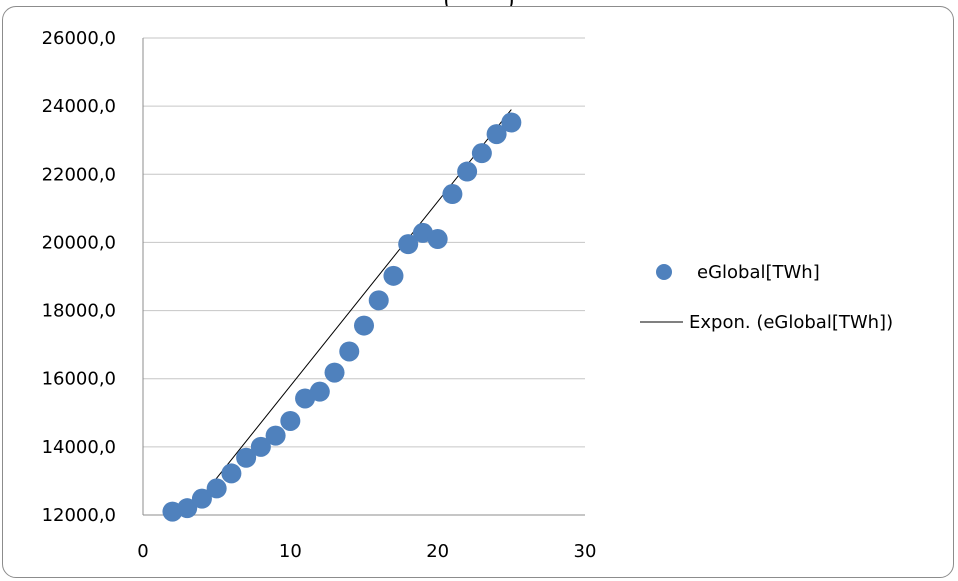  Describe the element at coordinates (664, 272) in the screenshot. I see `legend-marker-eglobal` at that location.